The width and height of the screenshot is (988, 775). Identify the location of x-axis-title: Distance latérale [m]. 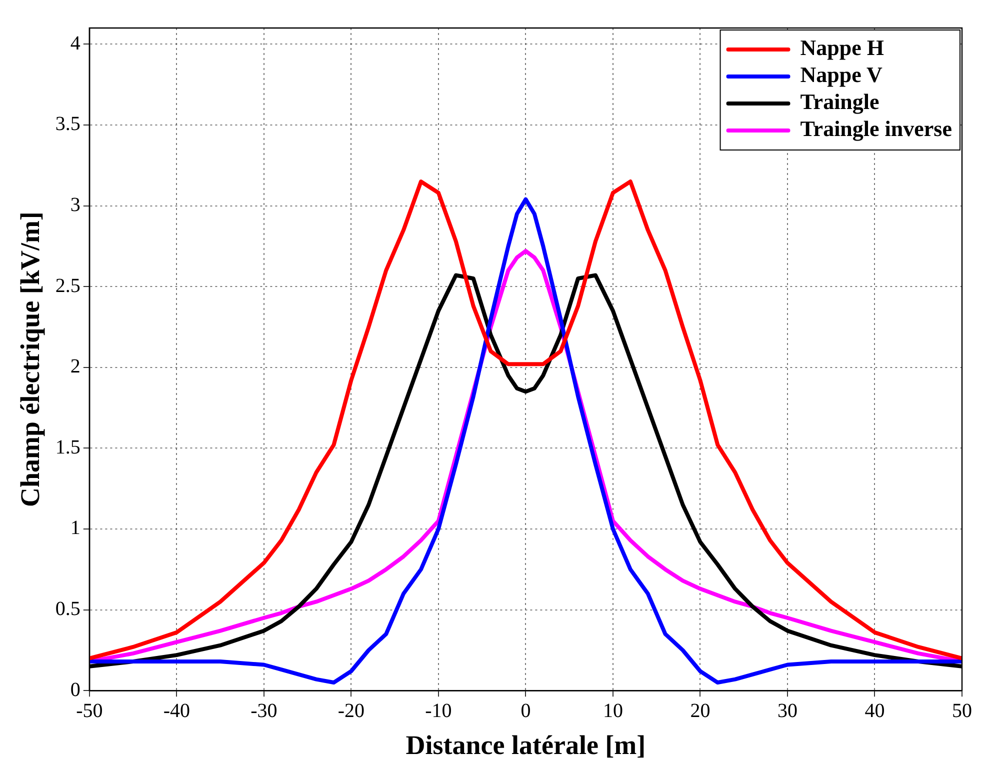
(526, 745).